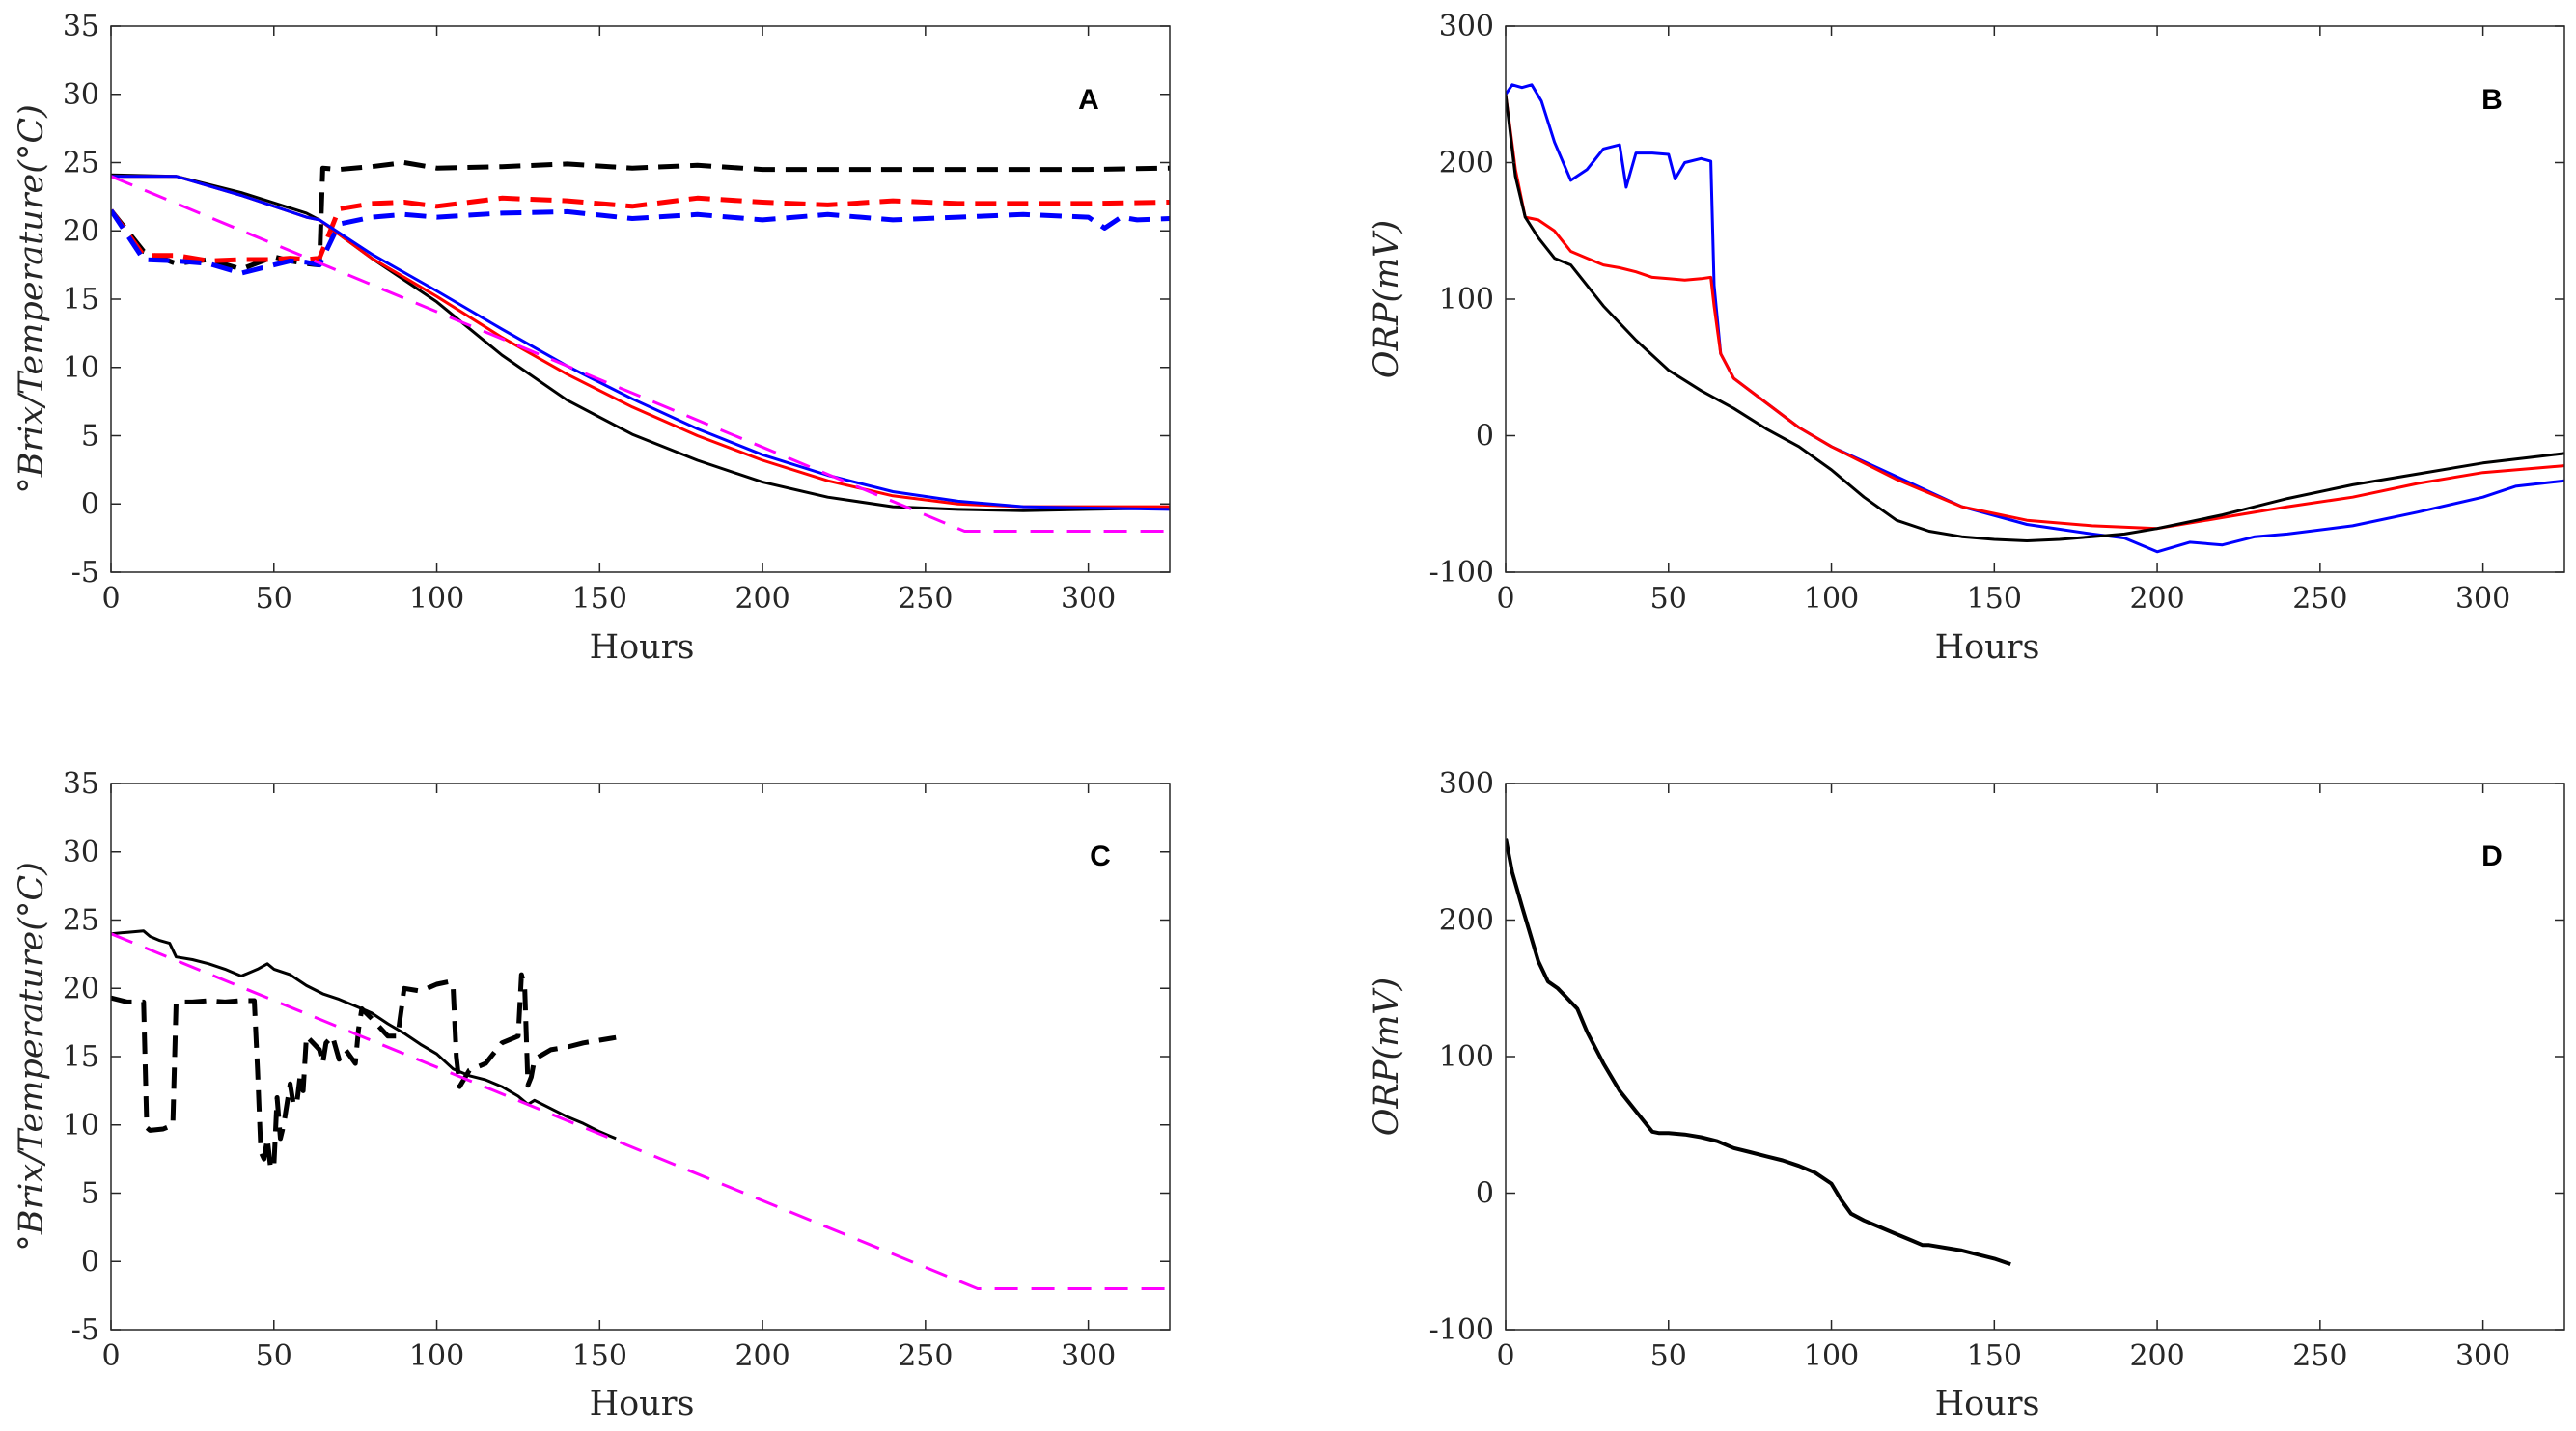 The height and width of the screenshot is (1431, 2576). Describe the element at coordinates (32, 1057) in the screenshot. I see `panel-c-ylabel: °Brix/Temperature(°C)` at that location.